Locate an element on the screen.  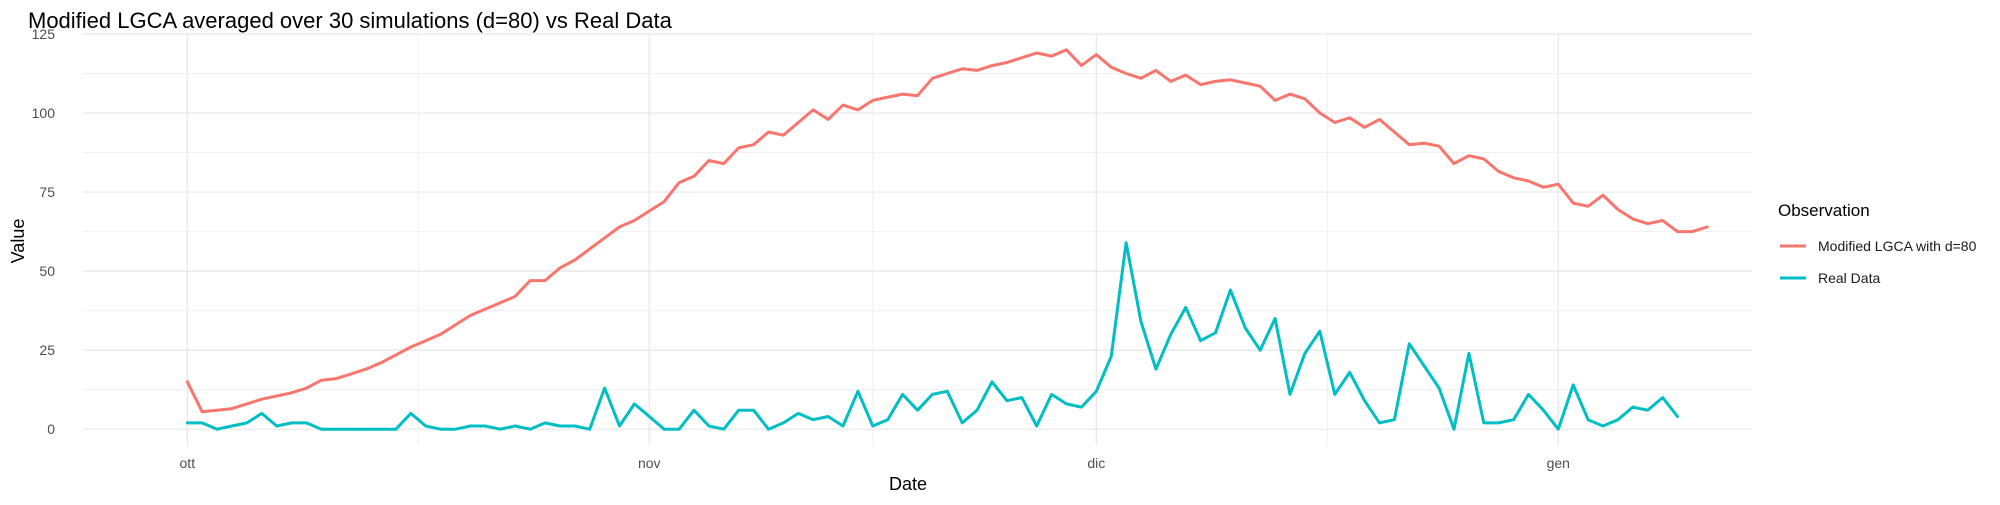
x-tick-label: ott is located at coordinates (188, 463).